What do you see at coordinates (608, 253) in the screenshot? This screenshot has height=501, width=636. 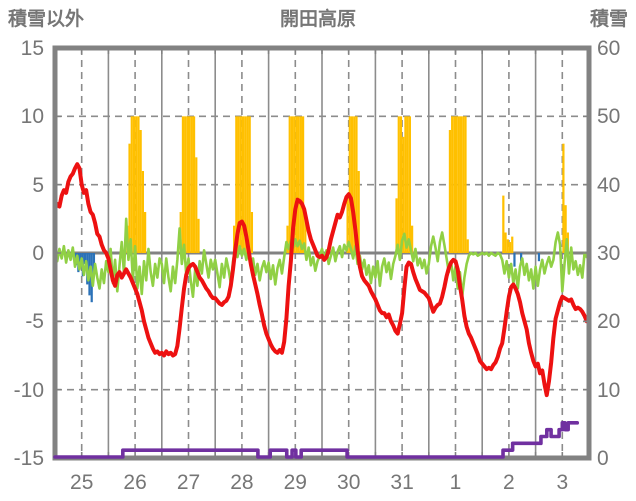 I see `y-right-tick: 30` at bounding box center [608, 253].